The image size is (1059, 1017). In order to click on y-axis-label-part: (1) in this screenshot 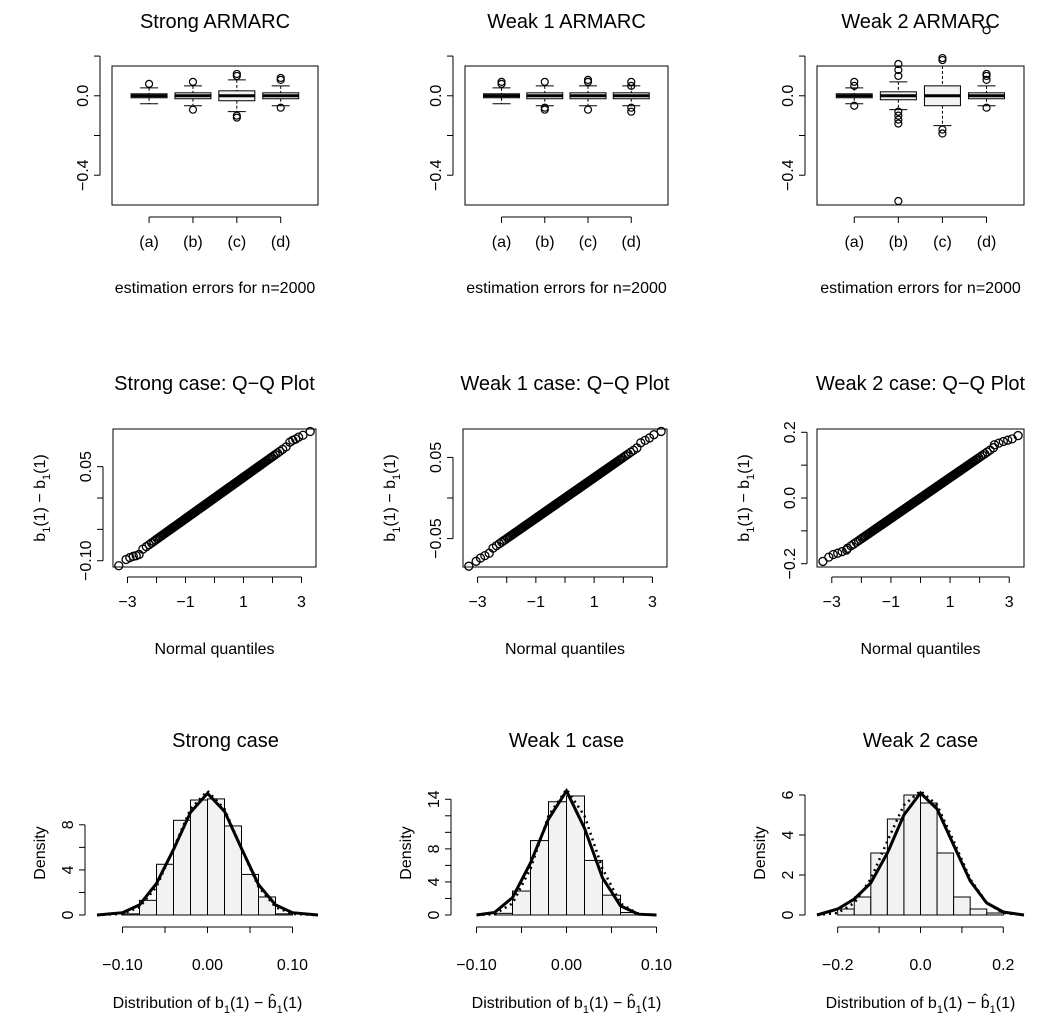, I will do `click(40, 464)`.